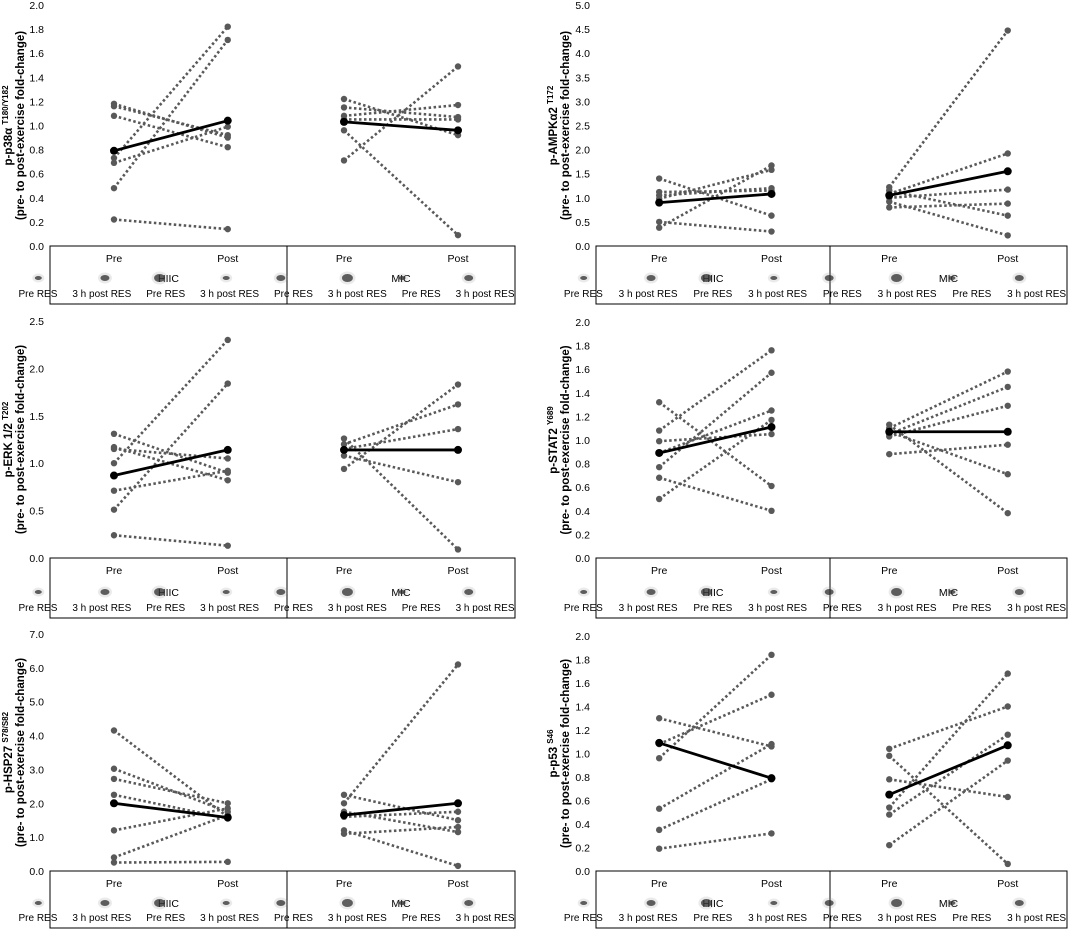 The width and height of the screenshot is (1072, 936). Describe the element at coordinates (554, 134) in the screenshot. I see `y-axis-label-main: p-AMPKα2` at that location.